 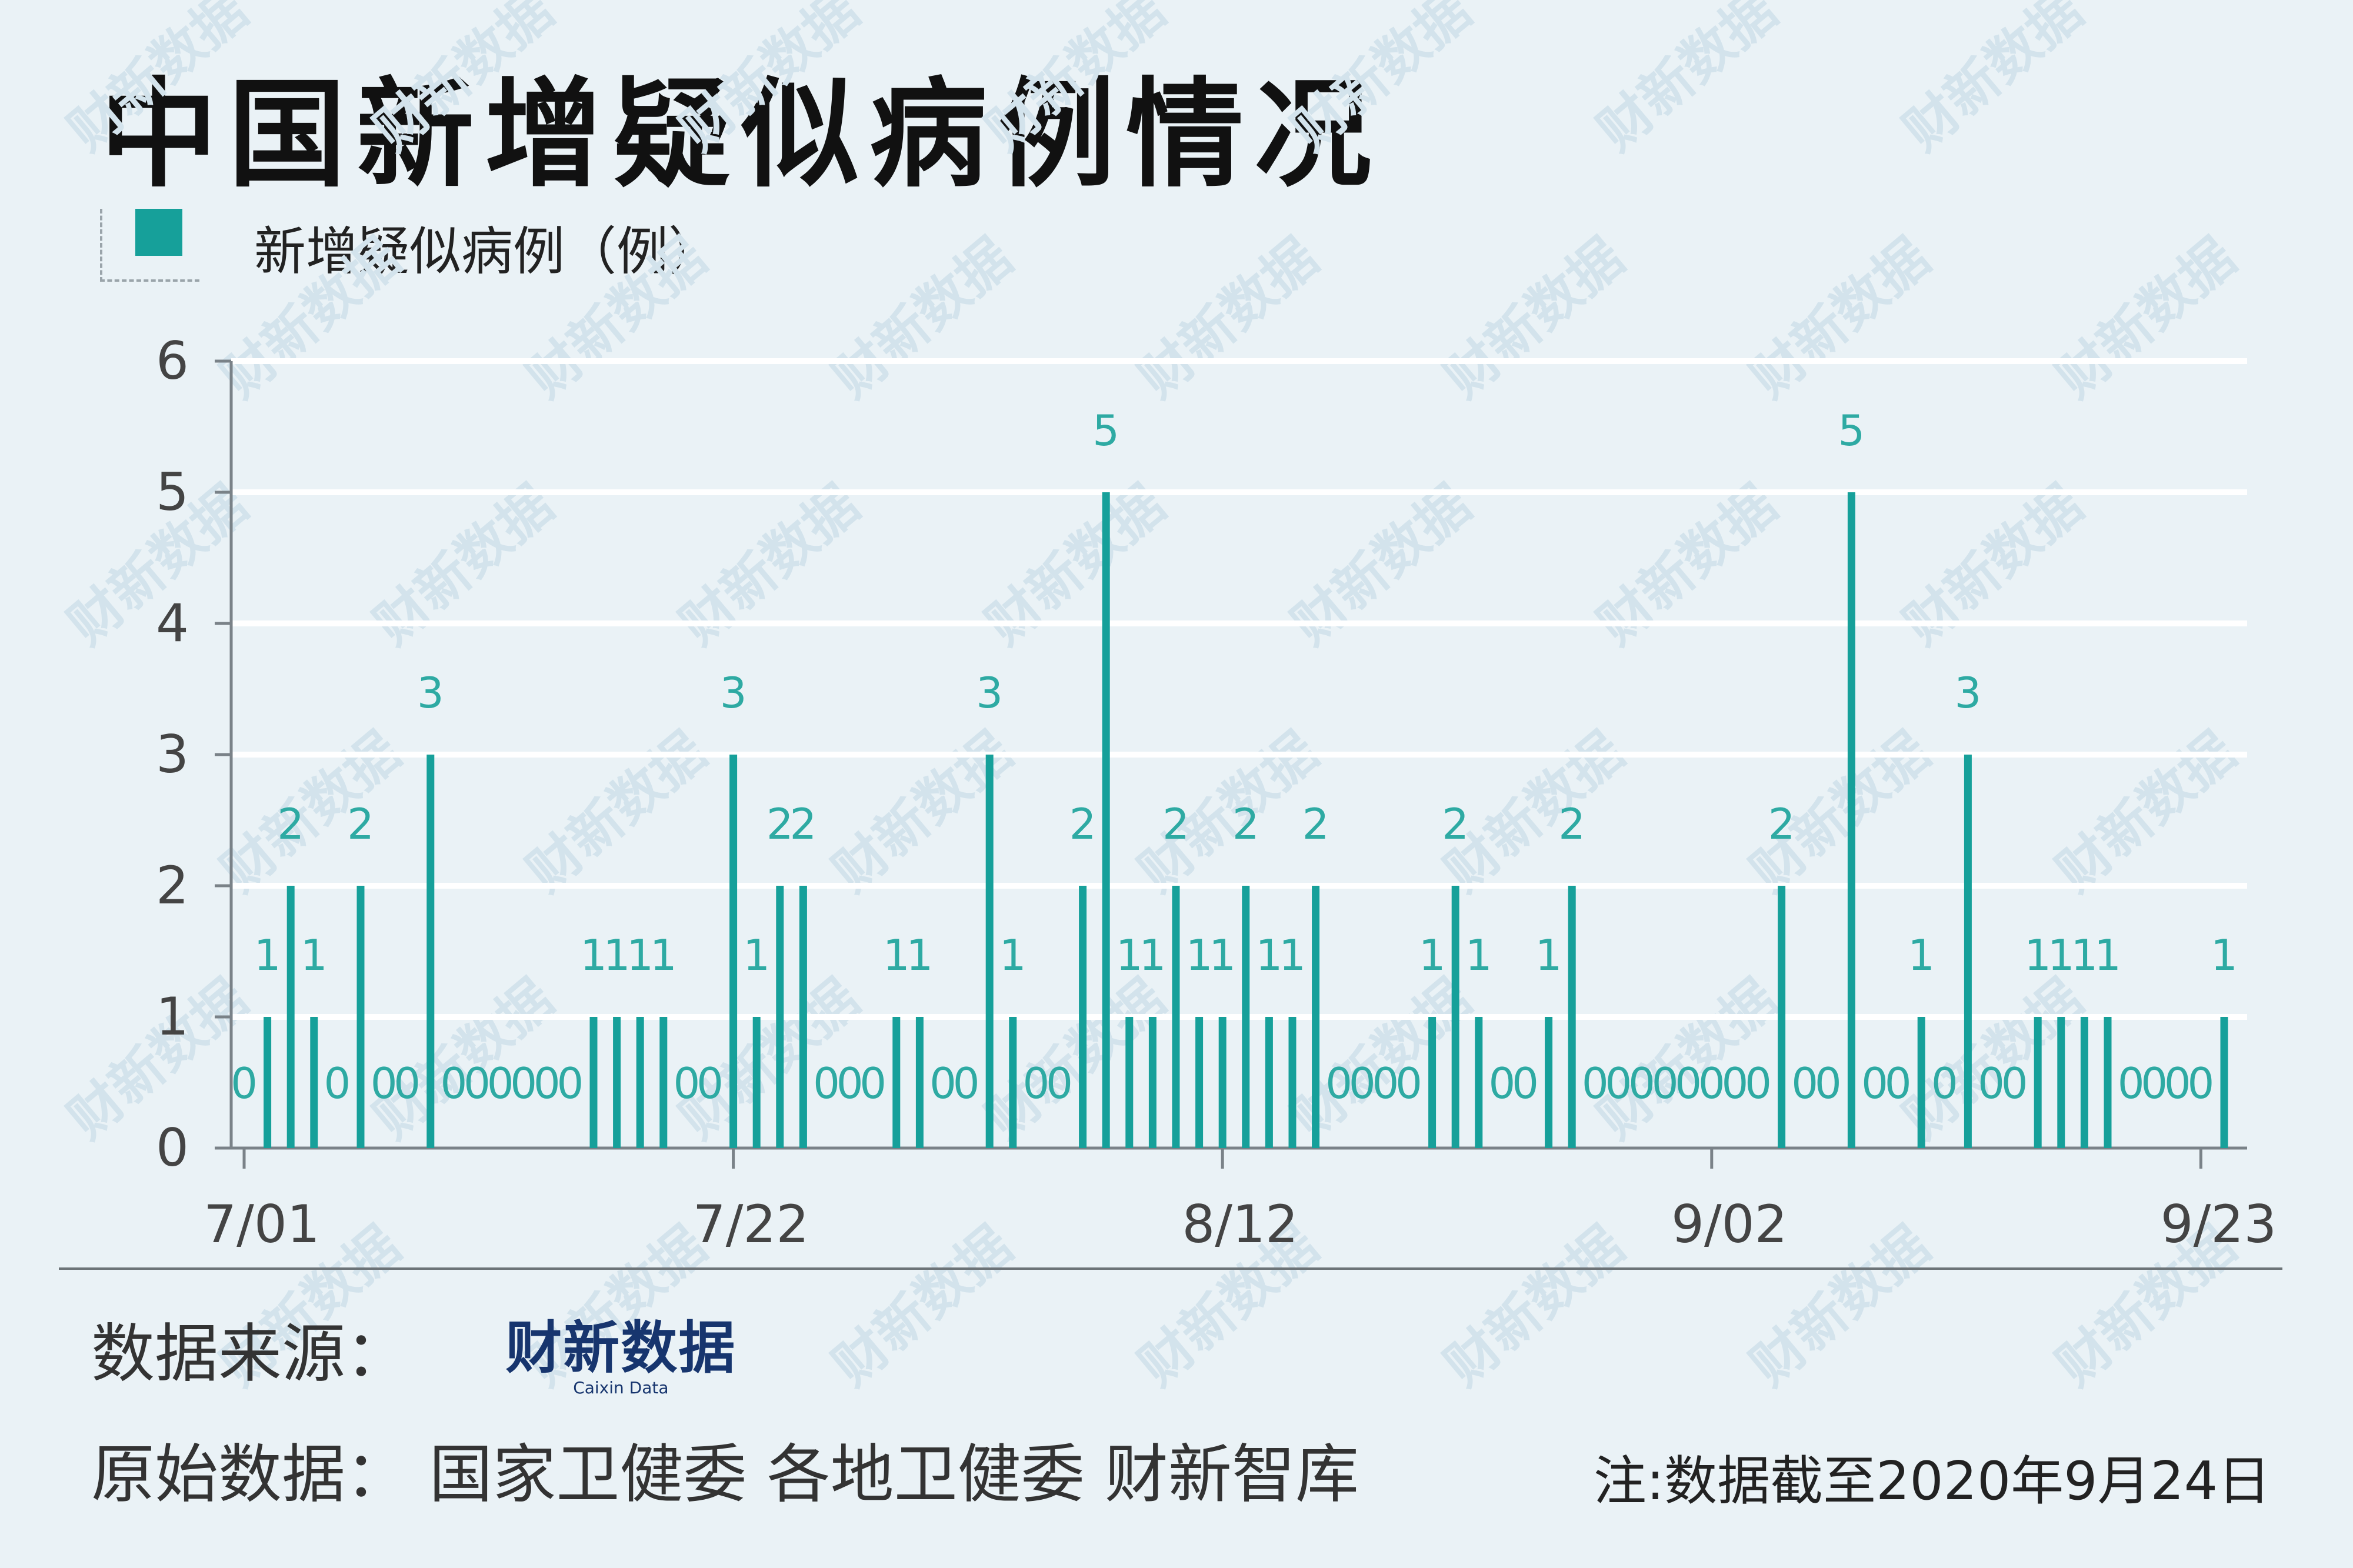 I want to click on bar-value-label: 2, so click(x=1316, y=824).